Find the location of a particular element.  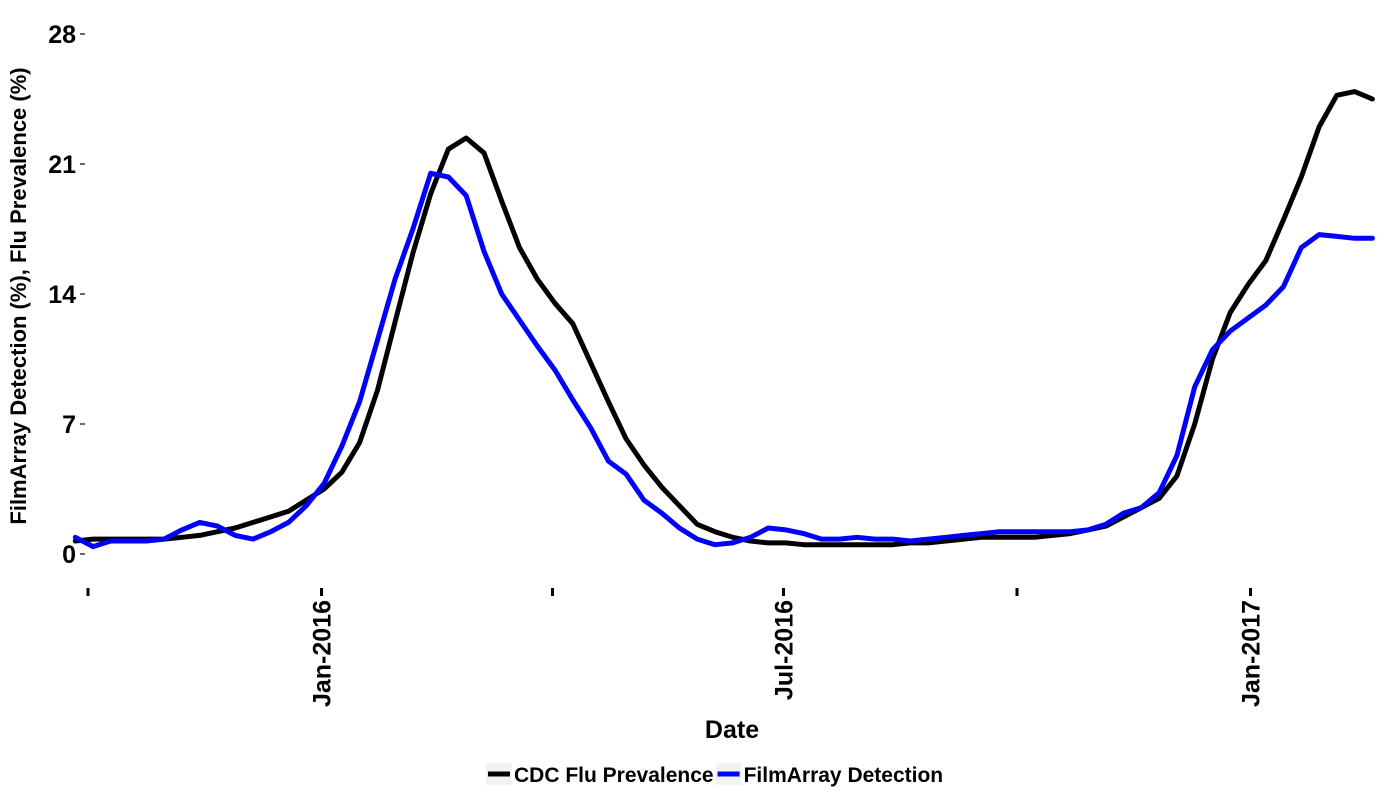

x-tick-label: Jan-2016 is located at coordinates (323, 653).